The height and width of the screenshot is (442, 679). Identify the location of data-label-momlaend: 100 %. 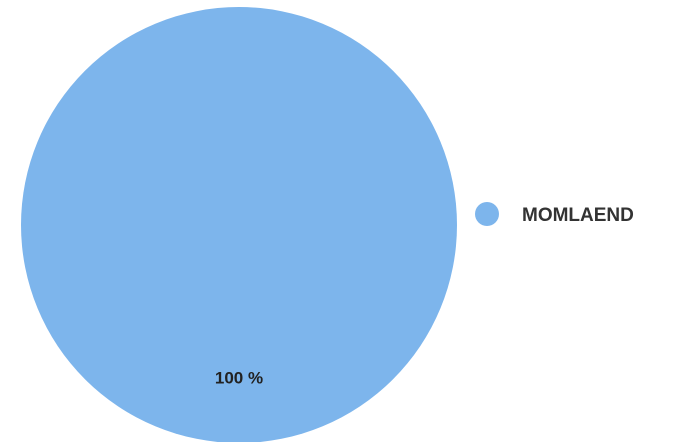
(239, 378).